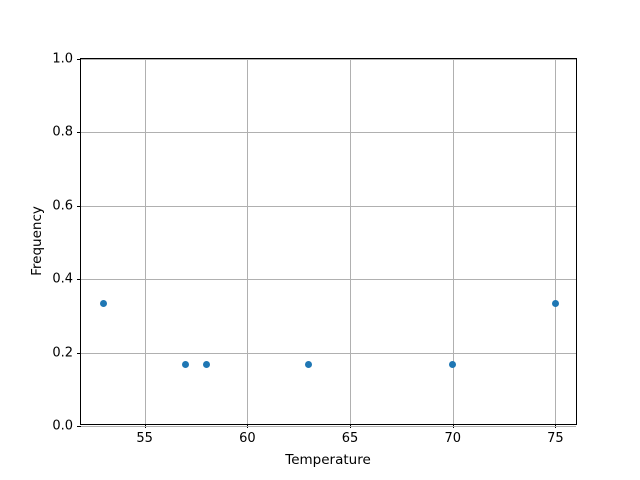  What do you see at coordinates (247, 438) in the screenshot?
I see `x-tick-label: 60` at bounding box center [247, 438].